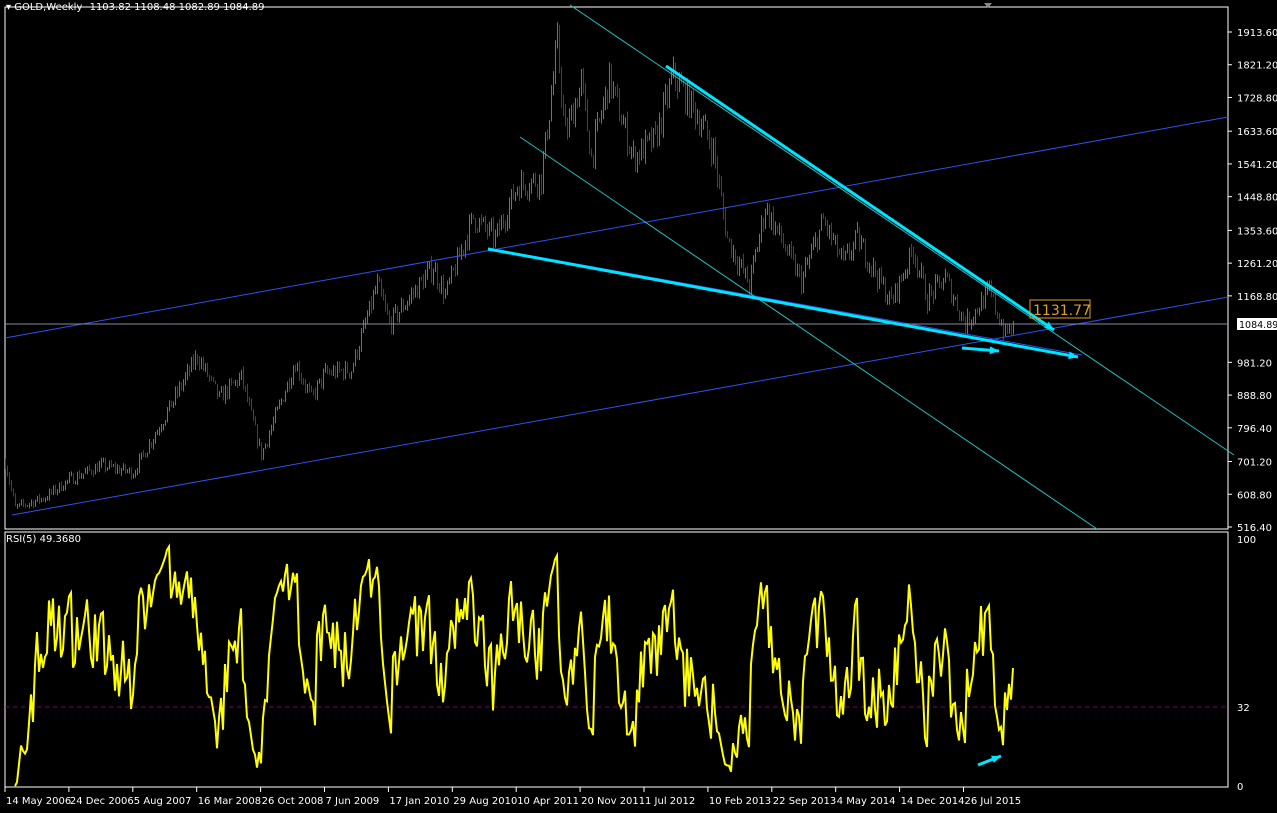 The image size is (1277, 813). Describe the element at coordinates (866, 801) in the screenshot. I see `x-tick-label: 4 May 2014` at that location.